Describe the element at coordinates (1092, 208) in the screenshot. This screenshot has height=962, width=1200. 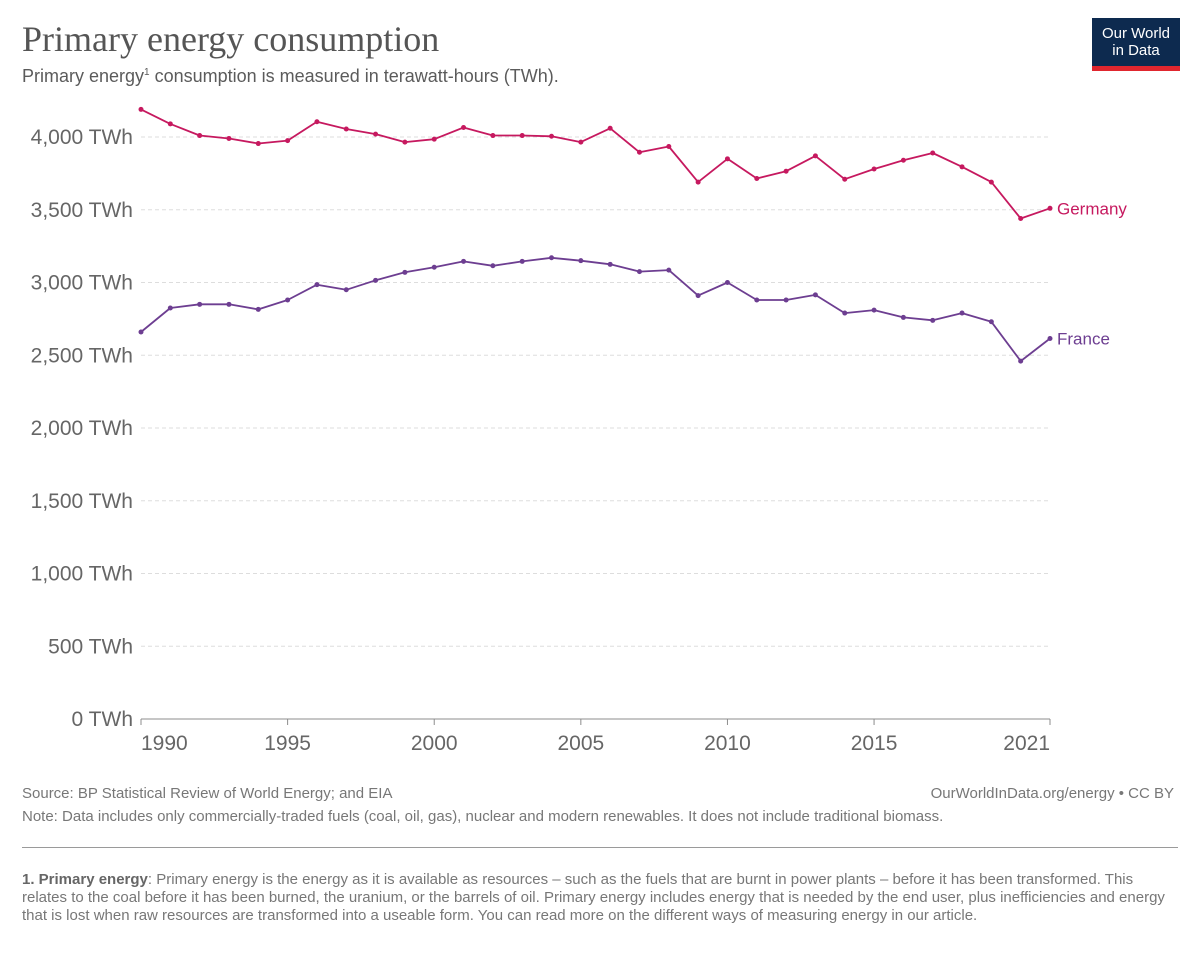
I see `series-label-germany: Germany` at that location.